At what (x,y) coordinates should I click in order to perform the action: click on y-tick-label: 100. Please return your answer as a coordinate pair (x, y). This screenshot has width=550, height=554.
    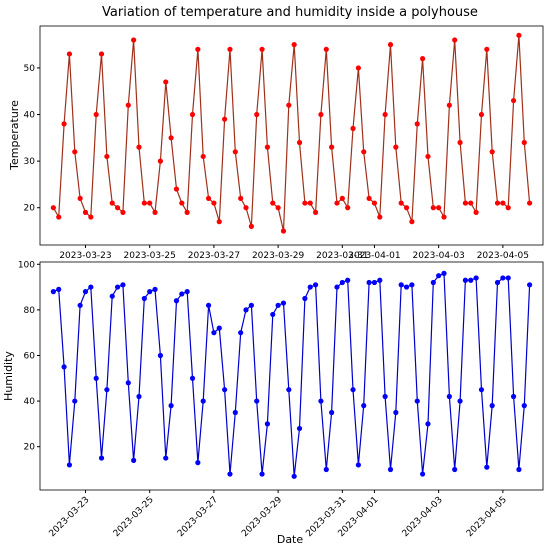
    Looking at the image, I should click on (26, 265).